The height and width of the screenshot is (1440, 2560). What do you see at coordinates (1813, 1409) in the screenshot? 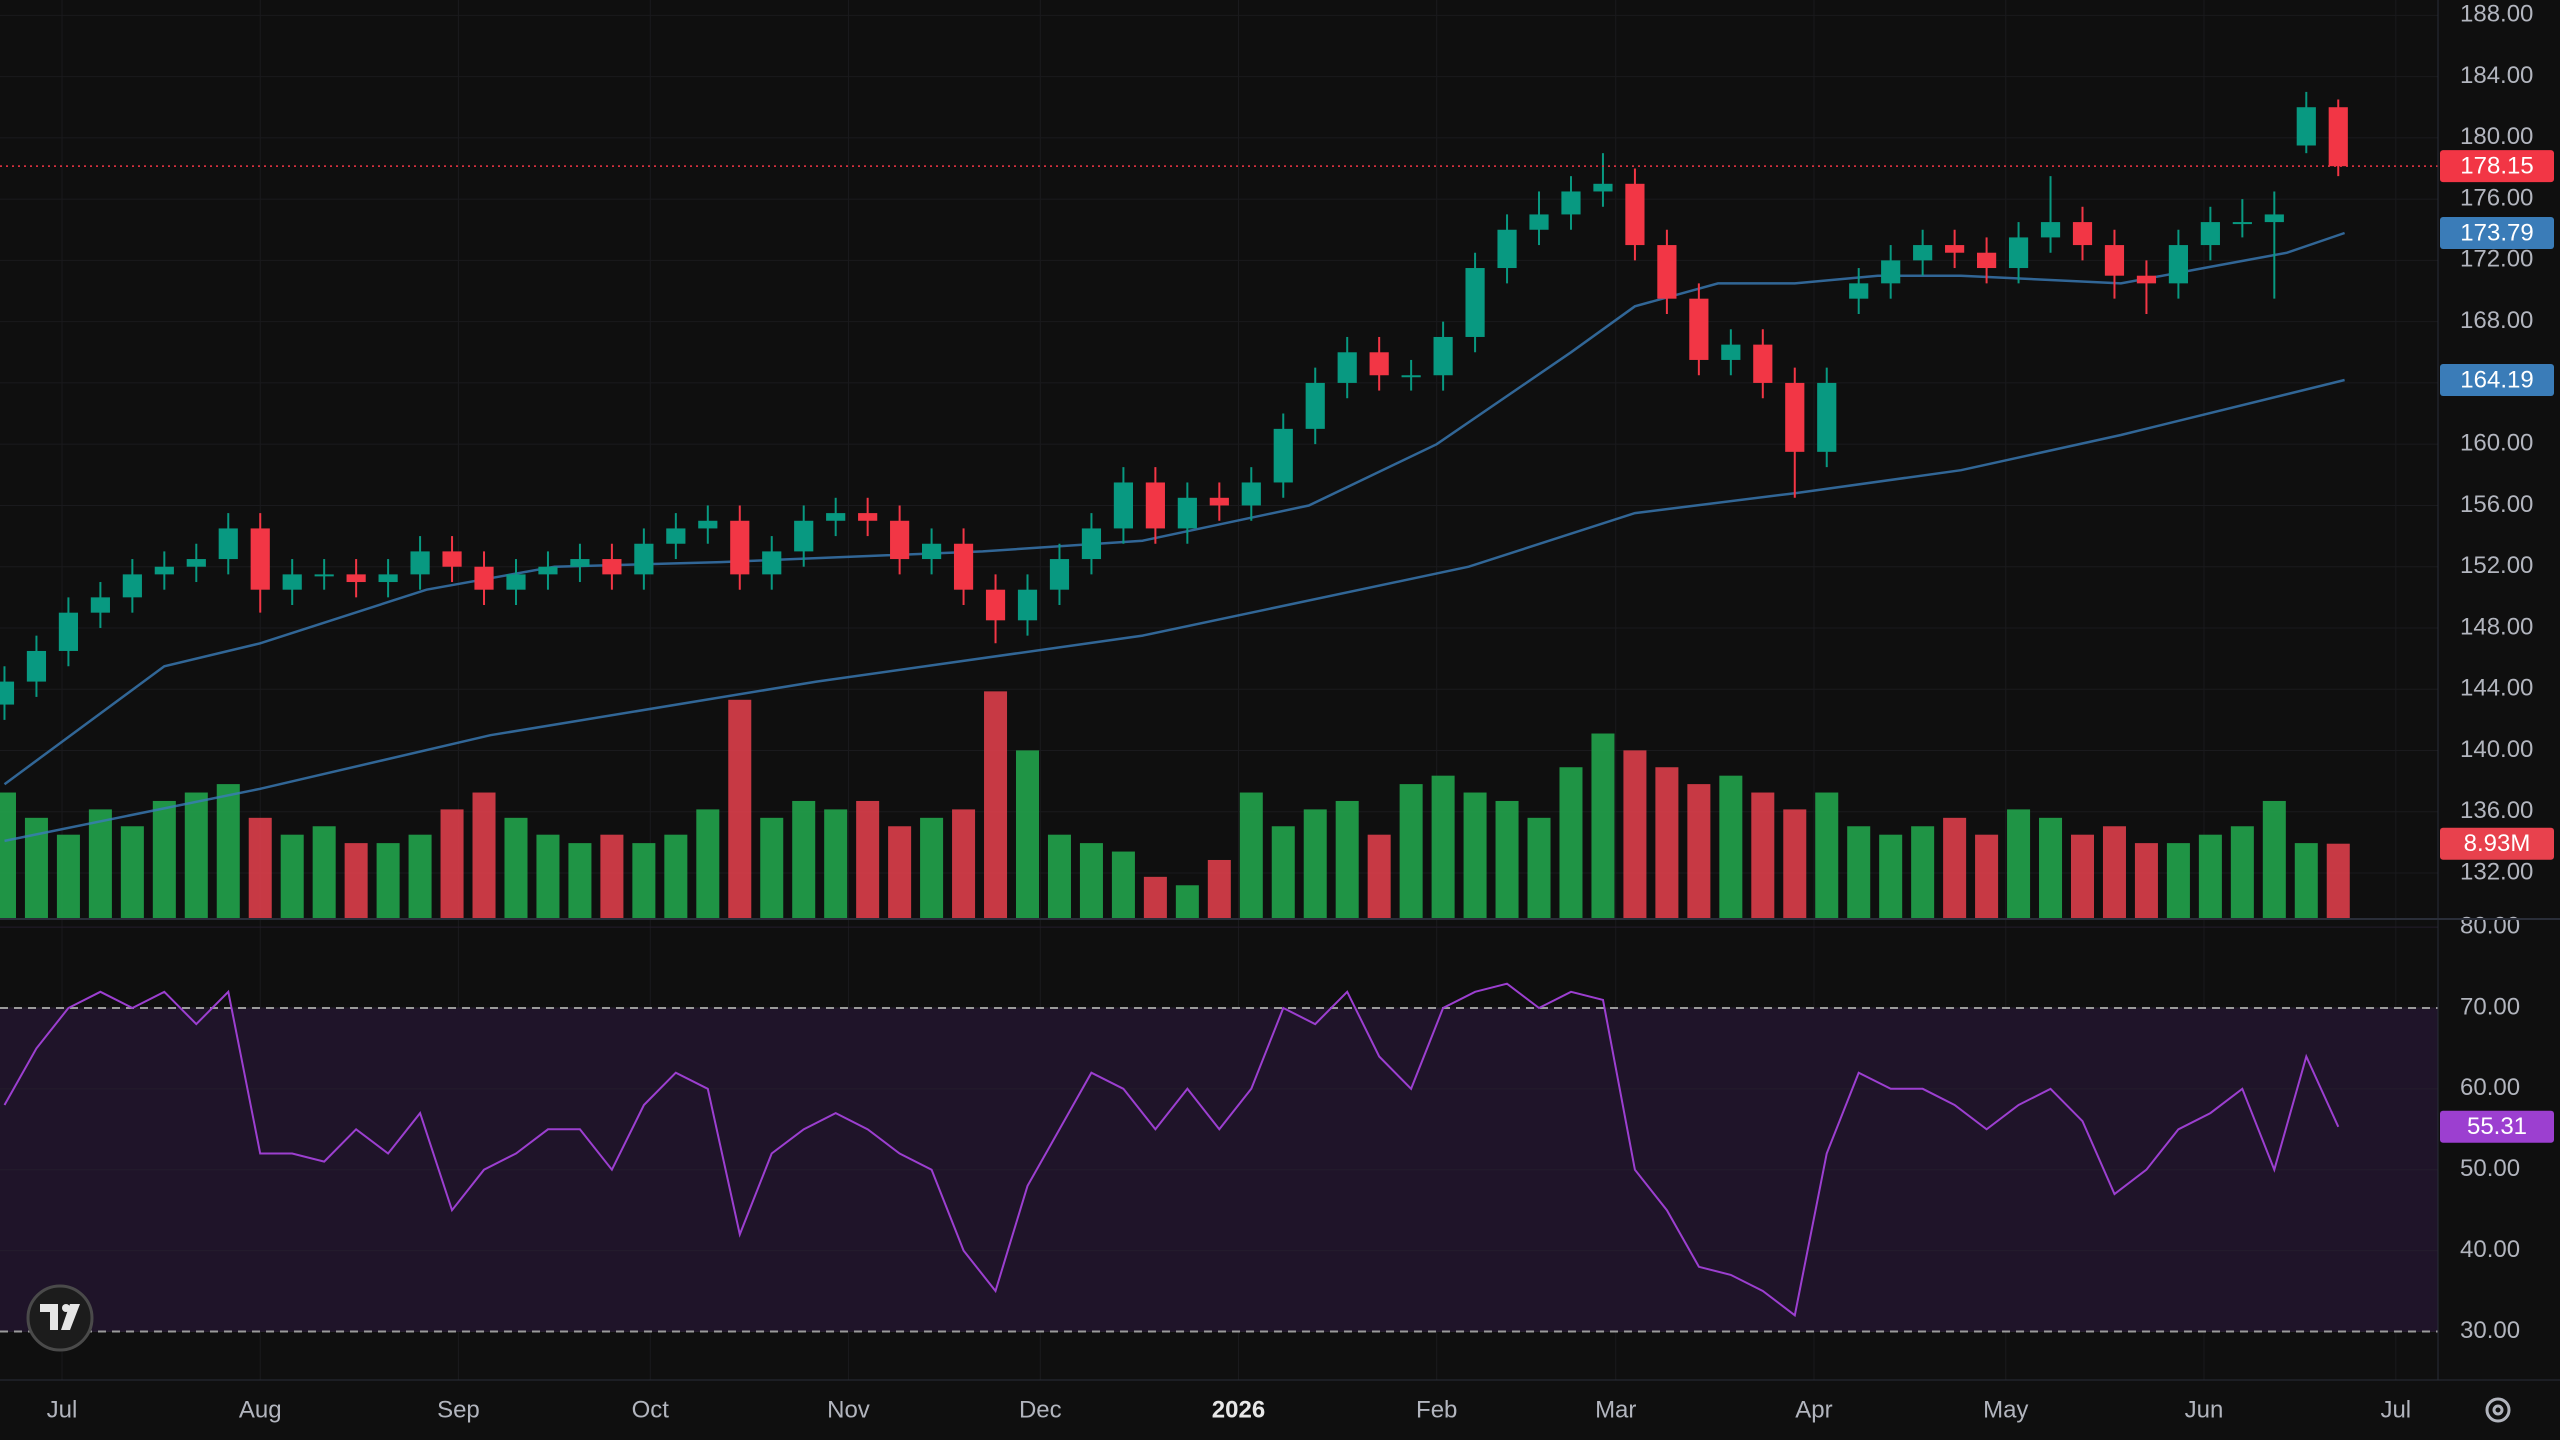
I see `x-tick-label: Apr` at bounding box center [1813, 1409].